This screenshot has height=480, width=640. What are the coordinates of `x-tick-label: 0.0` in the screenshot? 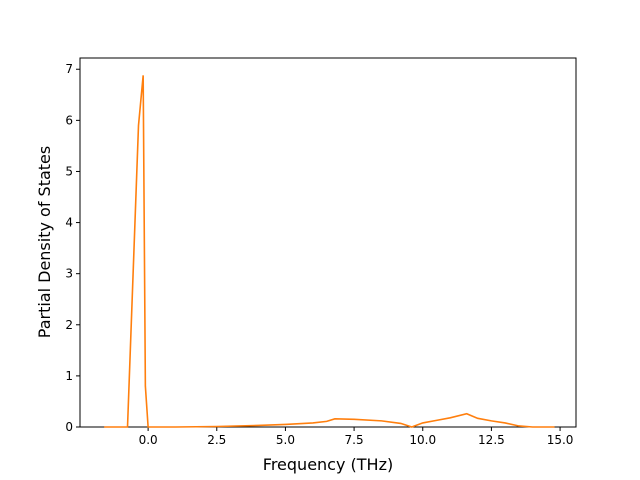 It's located at (148, 440).